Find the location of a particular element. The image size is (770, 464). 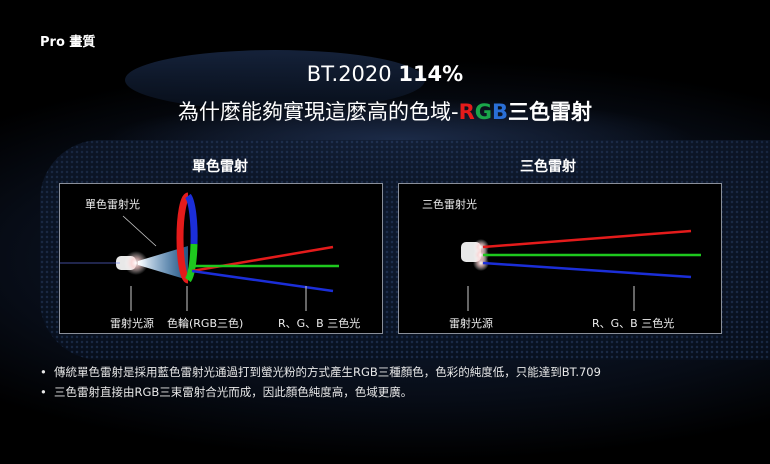

laser-glow is located at coordinates (136, 263).